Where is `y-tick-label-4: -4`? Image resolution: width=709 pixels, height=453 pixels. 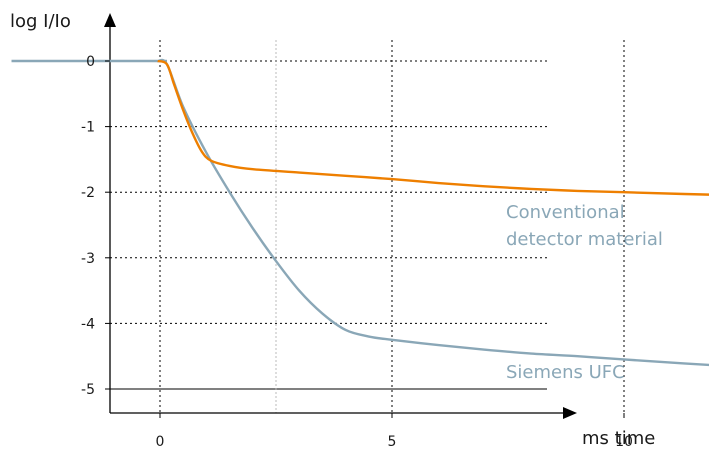
y-tick-label-4: -4 is located at coordinates (88, 324).